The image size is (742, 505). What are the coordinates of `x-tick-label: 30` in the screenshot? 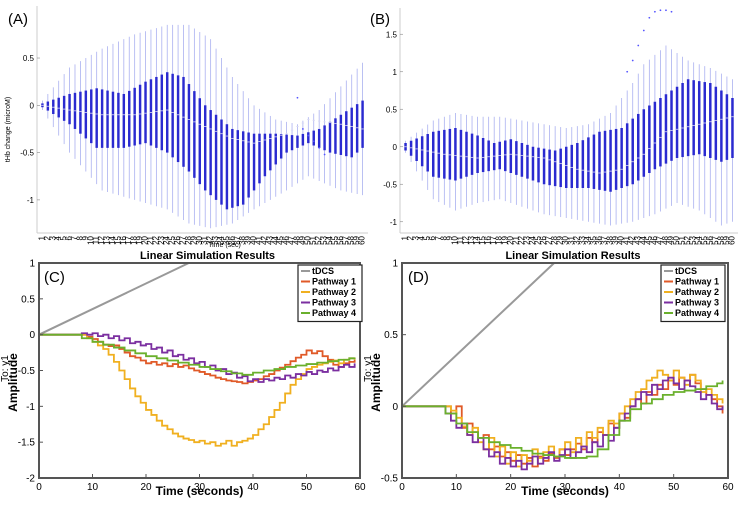 It's located at (565, 239).